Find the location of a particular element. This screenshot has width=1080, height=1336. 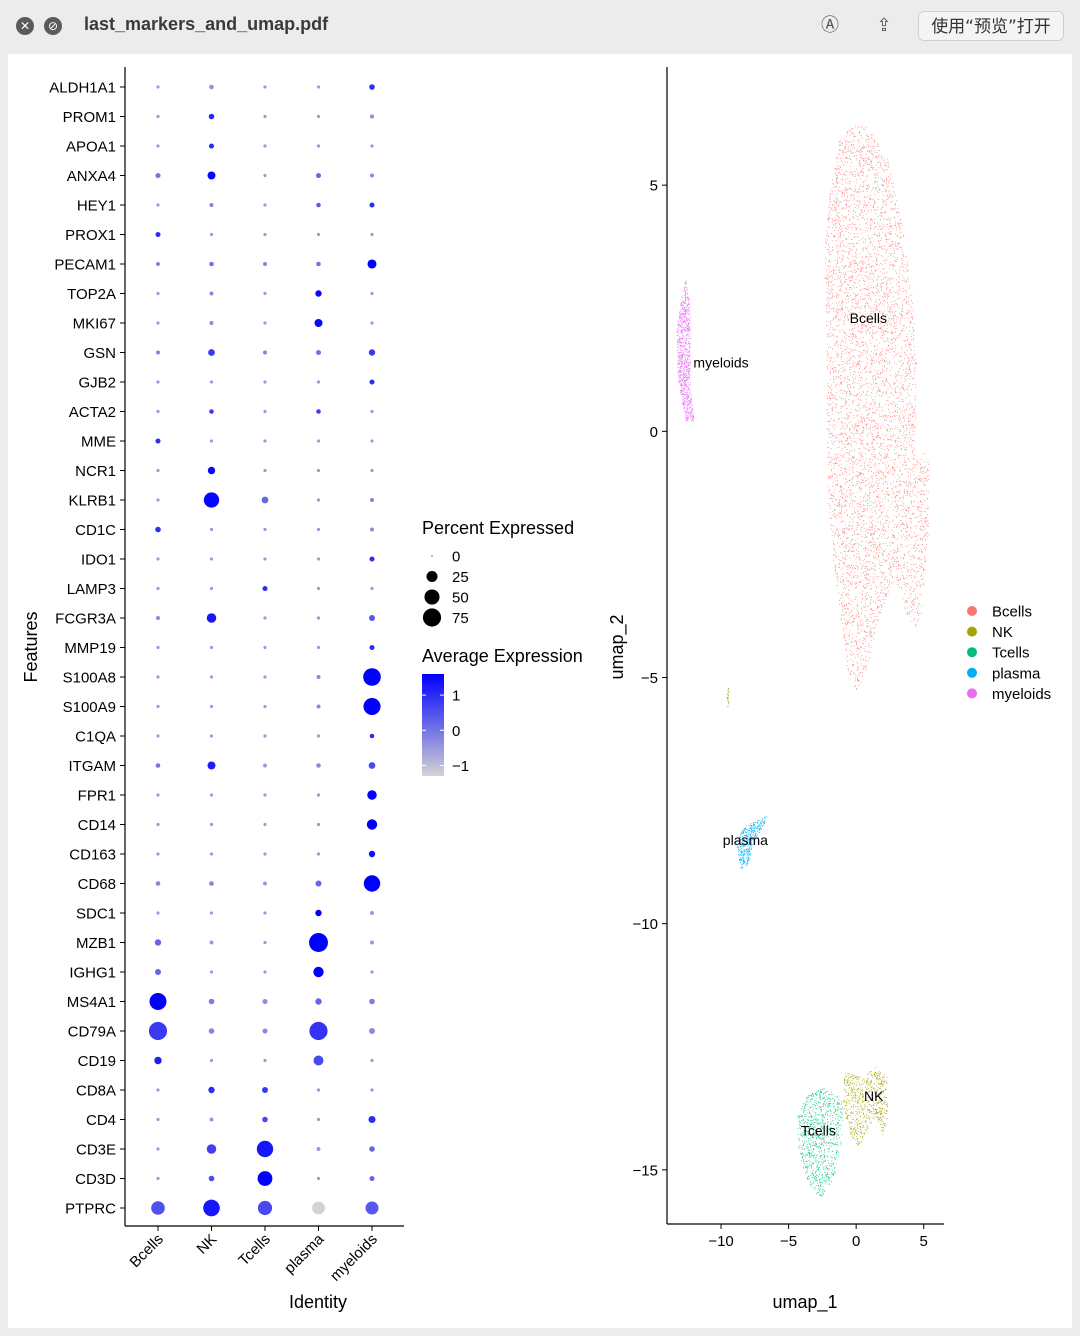

dot-acta2-bcells is located at coordinates (158, 411).